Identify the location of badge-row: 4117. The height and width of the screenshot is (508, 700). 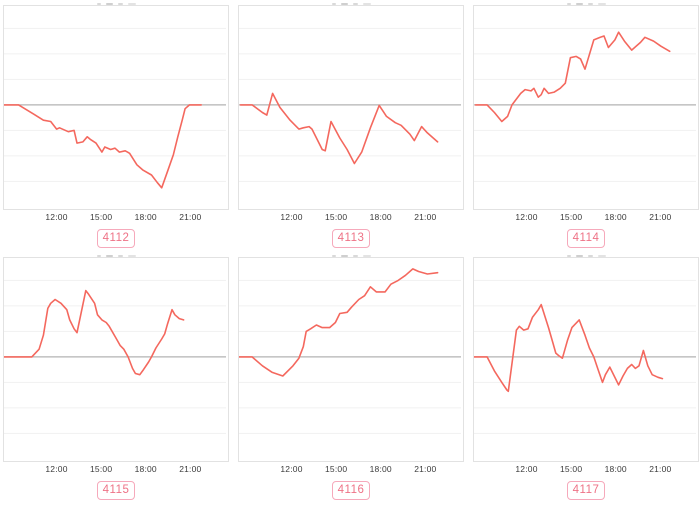
(586, 490).